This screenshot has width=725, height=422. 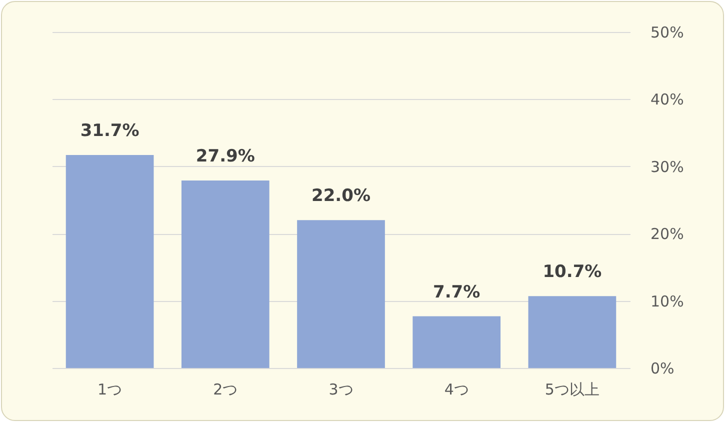 What do you see at coordinates (341, 196) in the screenshot?
I see `data-label: 22.0%` at bounding box center [341, 196].